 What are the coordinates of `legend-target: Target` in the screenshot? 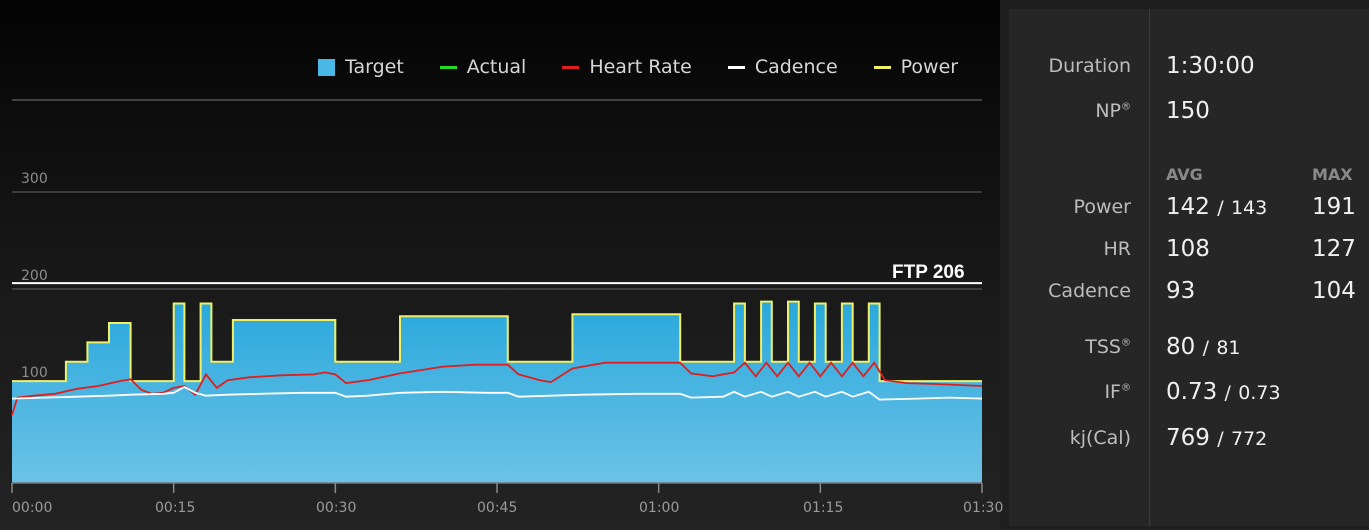 It's located at (361, 67).